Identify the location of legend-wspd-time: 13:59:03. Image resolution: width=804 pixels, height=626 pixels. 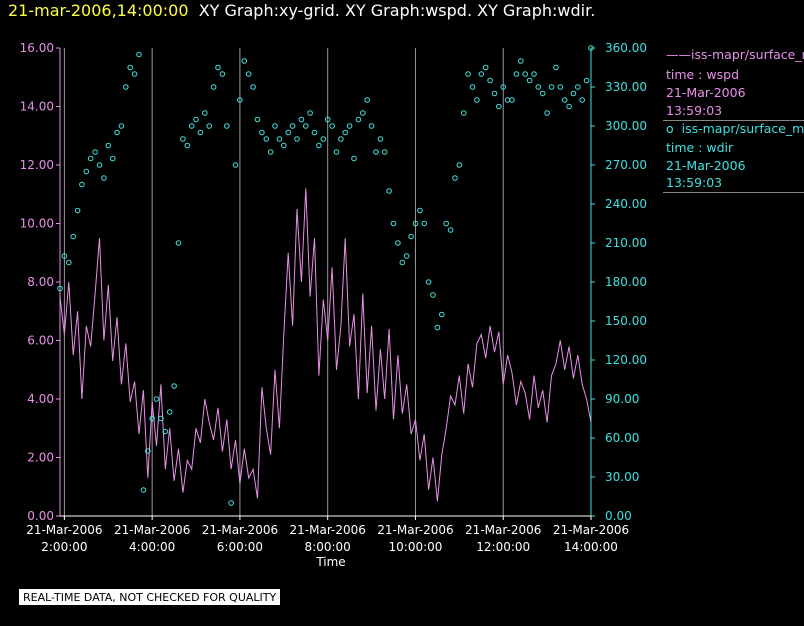
(694, 110).